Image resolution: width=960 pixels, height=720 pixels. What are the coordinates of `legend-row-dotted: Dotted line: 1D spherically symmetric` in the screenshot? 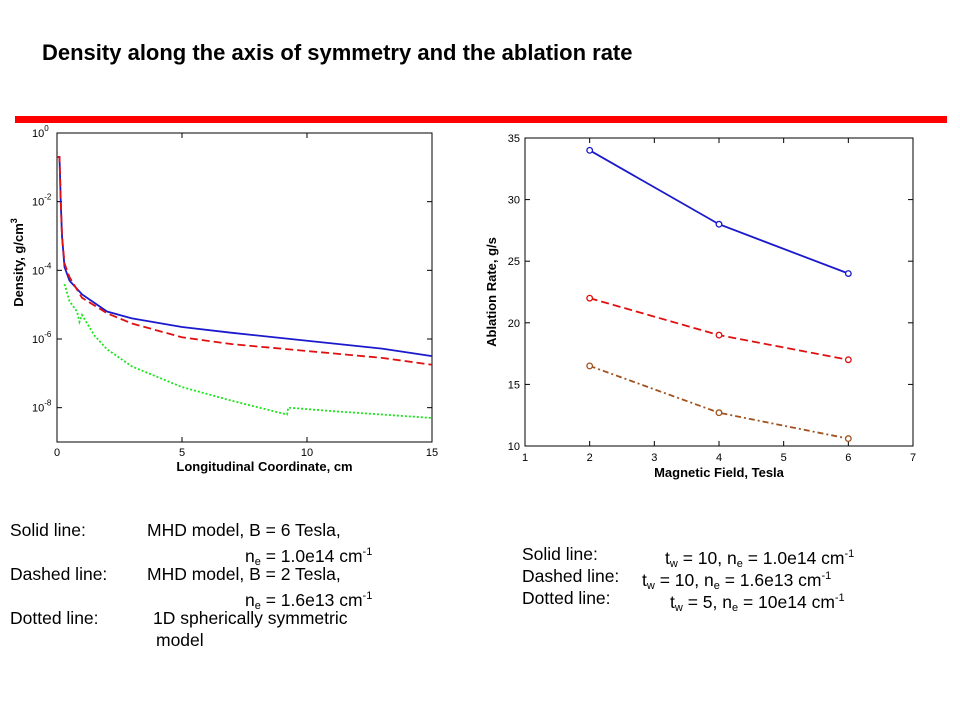 It's located at (179, 618).